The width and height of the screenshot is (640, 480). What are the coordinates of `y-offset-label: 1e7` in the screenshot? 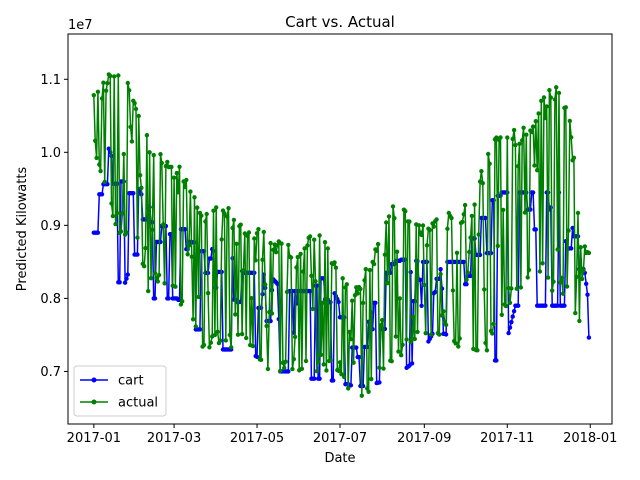 It's located at (80, 25).